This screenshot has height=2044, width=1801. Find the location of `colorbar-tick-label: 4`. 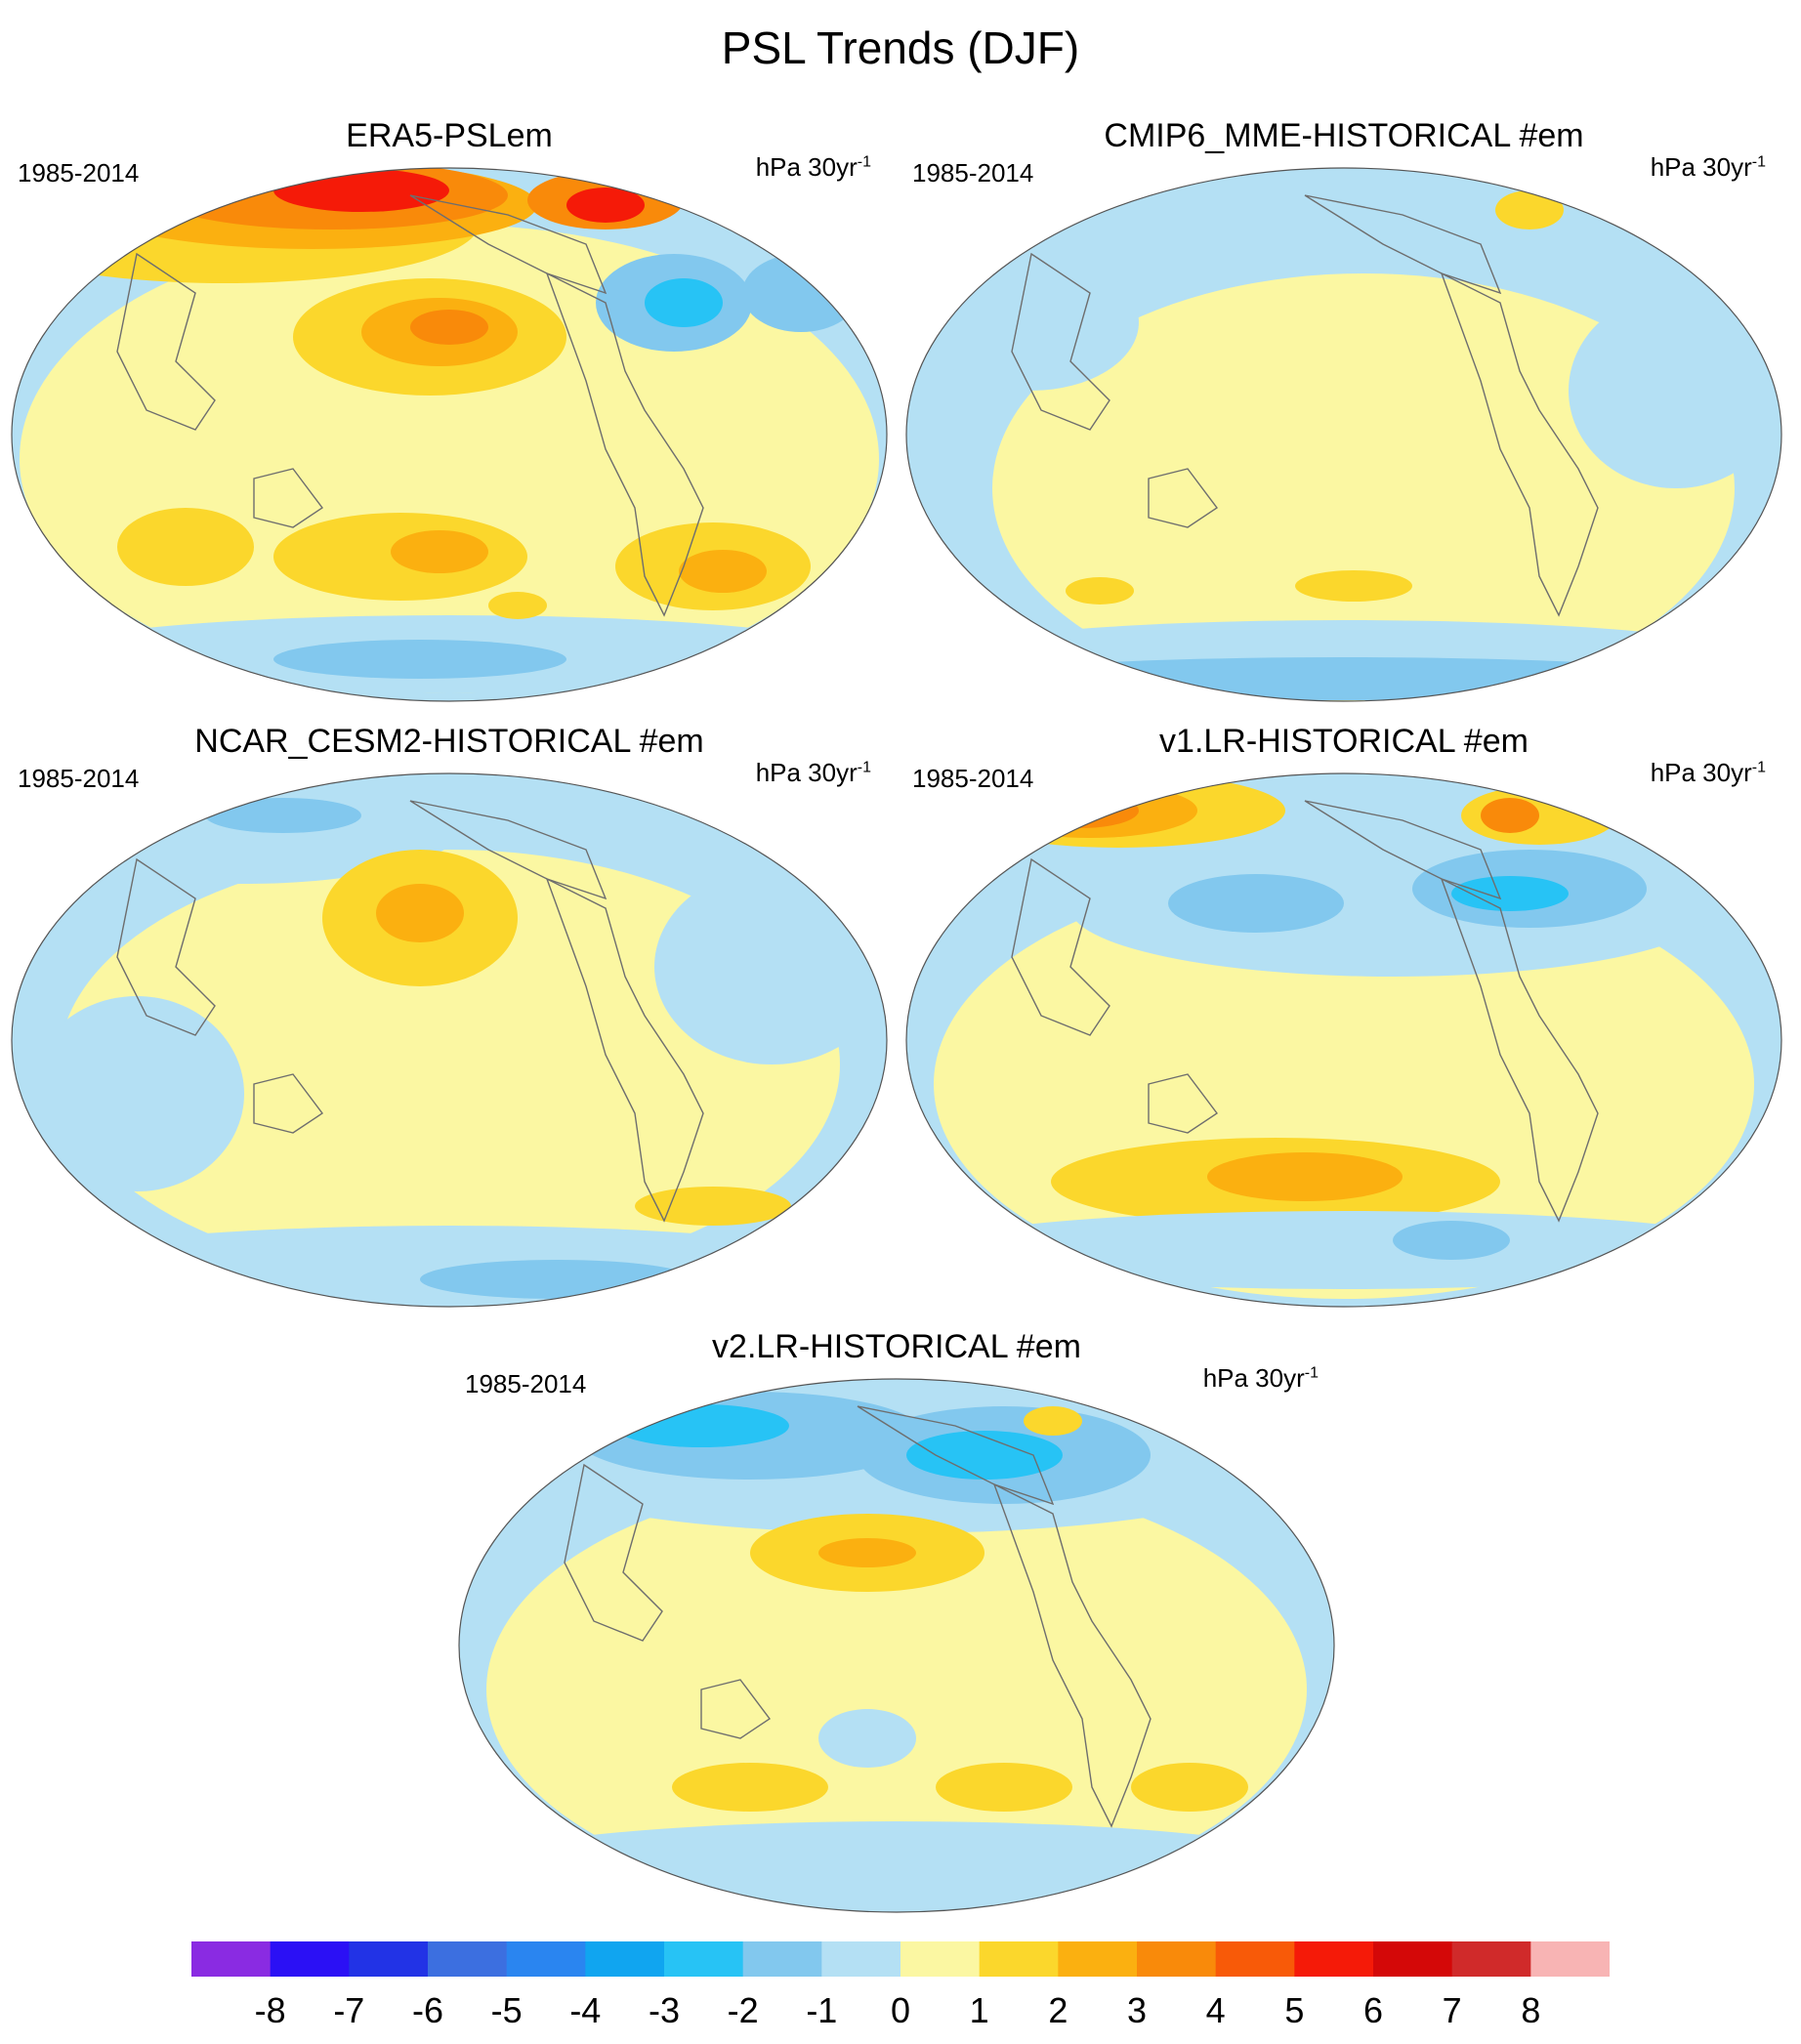

colorbar-tick-label: 4 is located at coordinates (1215, 2010).